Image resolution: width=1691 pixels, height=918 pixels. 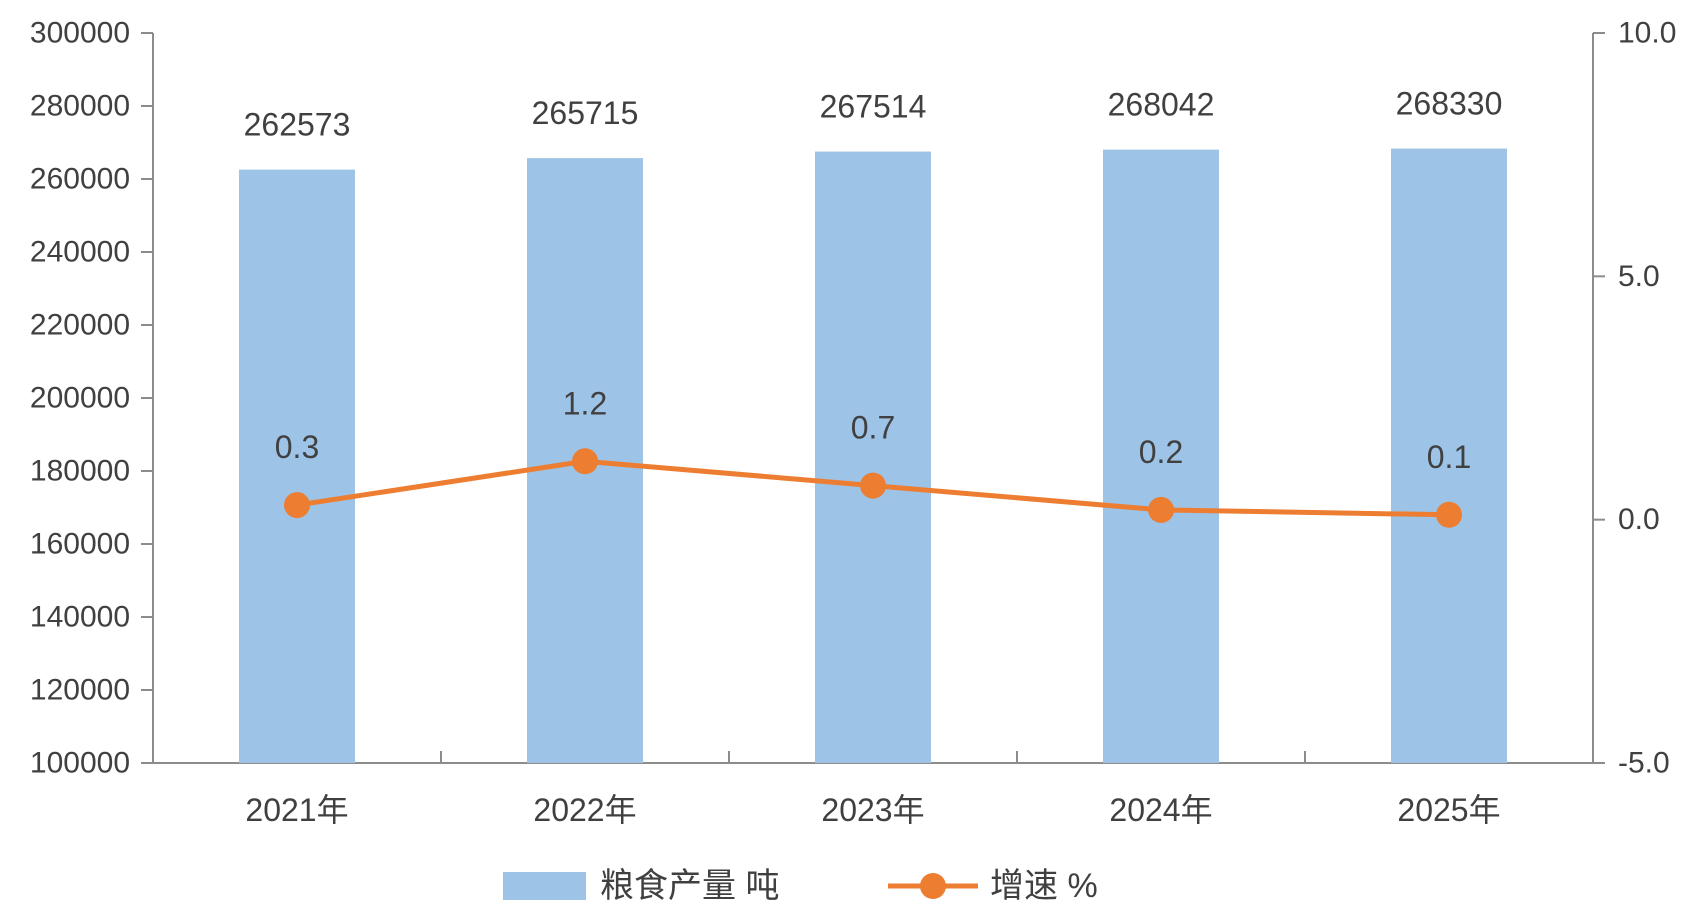 What do you see at coordinates (80, 252) in the screenshot?
I see `y-left-tick-label: 240000` at bounding box center [80, 252].